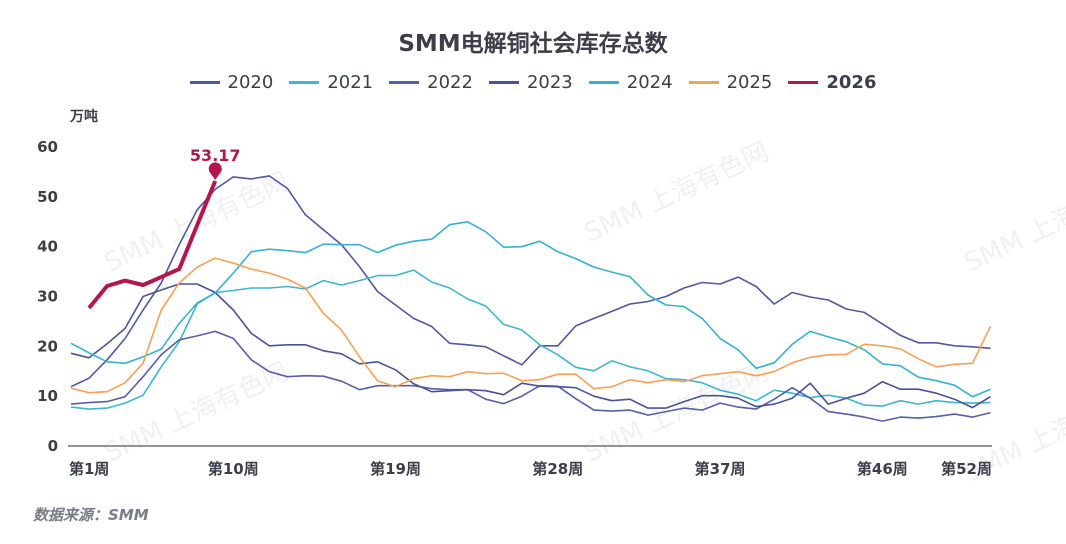 The height and width of the screenshot is (544, 1066). What do you see at coordinates (649, 82) in the screenshot?
I see `legend-label: 2024` at bounding box center [649, 82].